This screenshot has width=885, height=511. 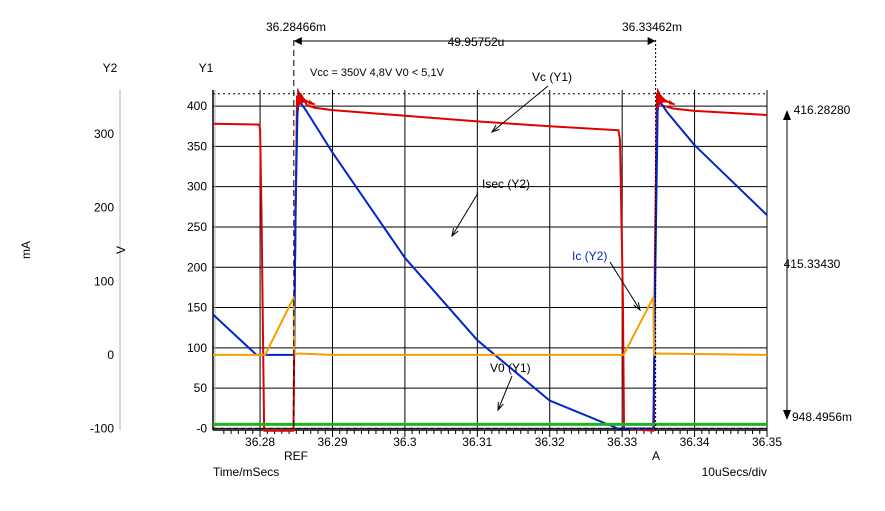 I want to click on series-label-ic: Ic (Y2), so click(x=589, y=256).